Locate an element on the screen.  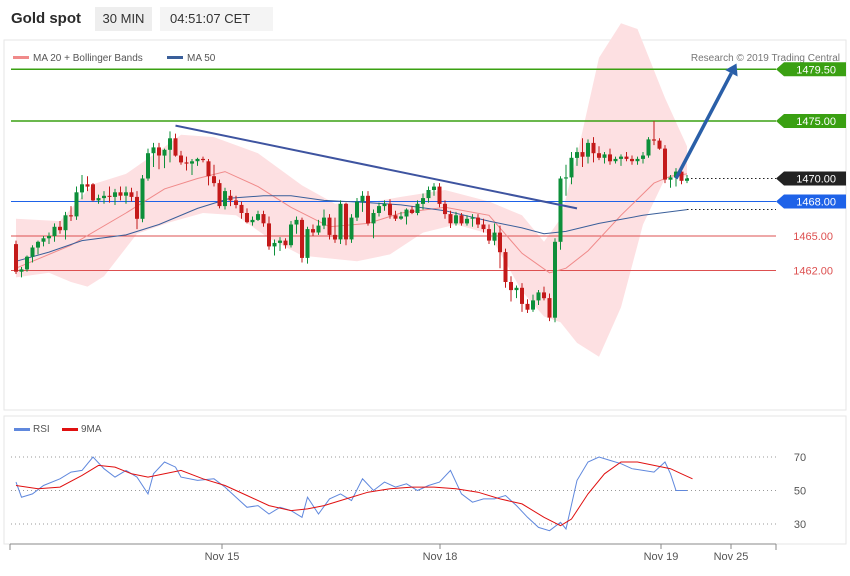
projection-arrow is located at coordinates (703, 126).